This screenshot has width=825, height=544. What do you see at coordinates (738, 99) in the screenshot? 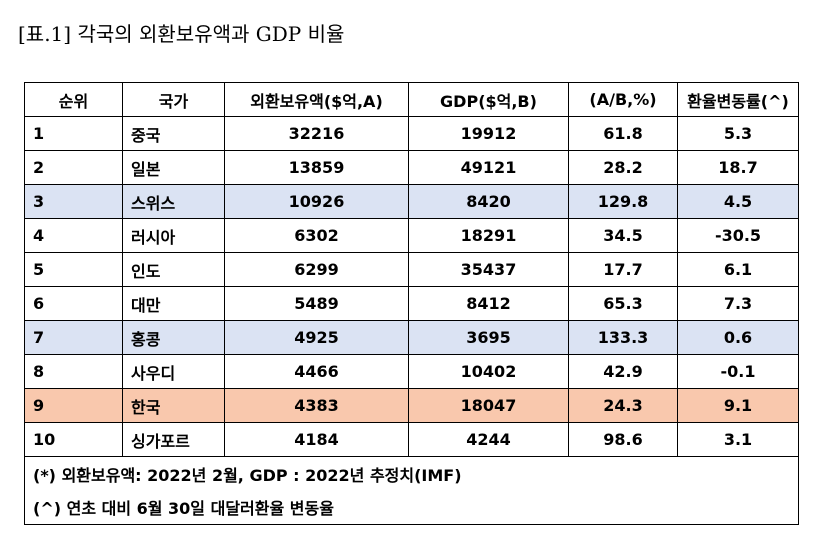
I see `header-fx-change: 환율변동률(^)` at bounding box center [738, 99].